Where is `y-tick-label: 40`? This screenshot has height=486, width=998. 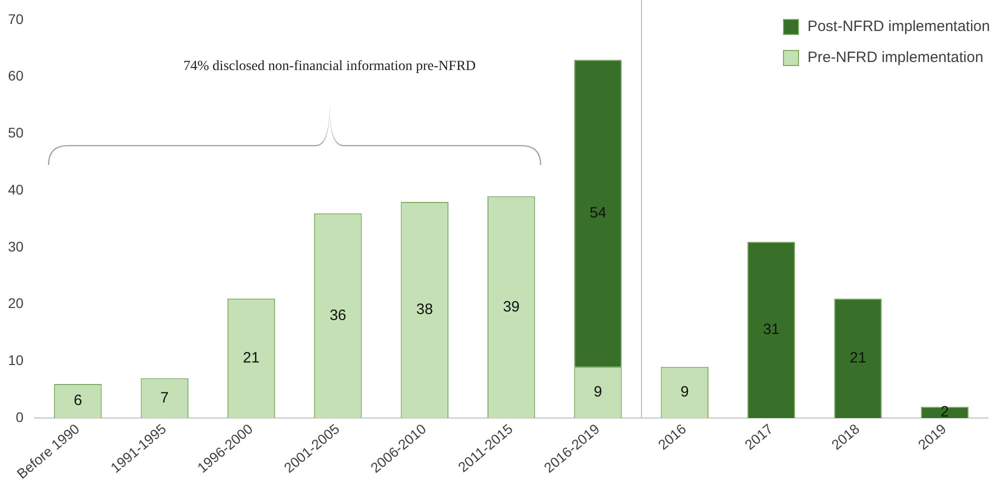
y-tick-label: 40 is located at coordinates (16, 189).